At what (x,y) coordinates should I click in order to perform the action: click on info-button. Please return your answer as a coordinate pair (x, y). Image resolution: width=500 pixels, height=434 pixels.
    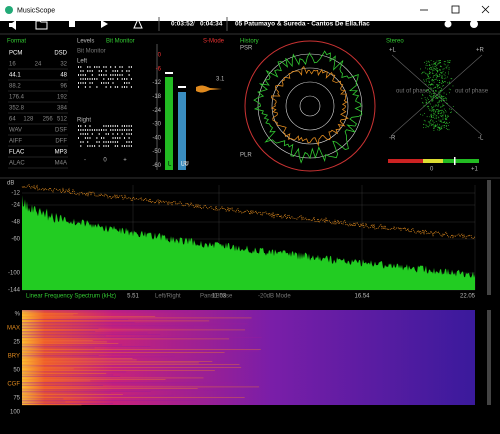
    Looking at the image, I should click on (474, 24).